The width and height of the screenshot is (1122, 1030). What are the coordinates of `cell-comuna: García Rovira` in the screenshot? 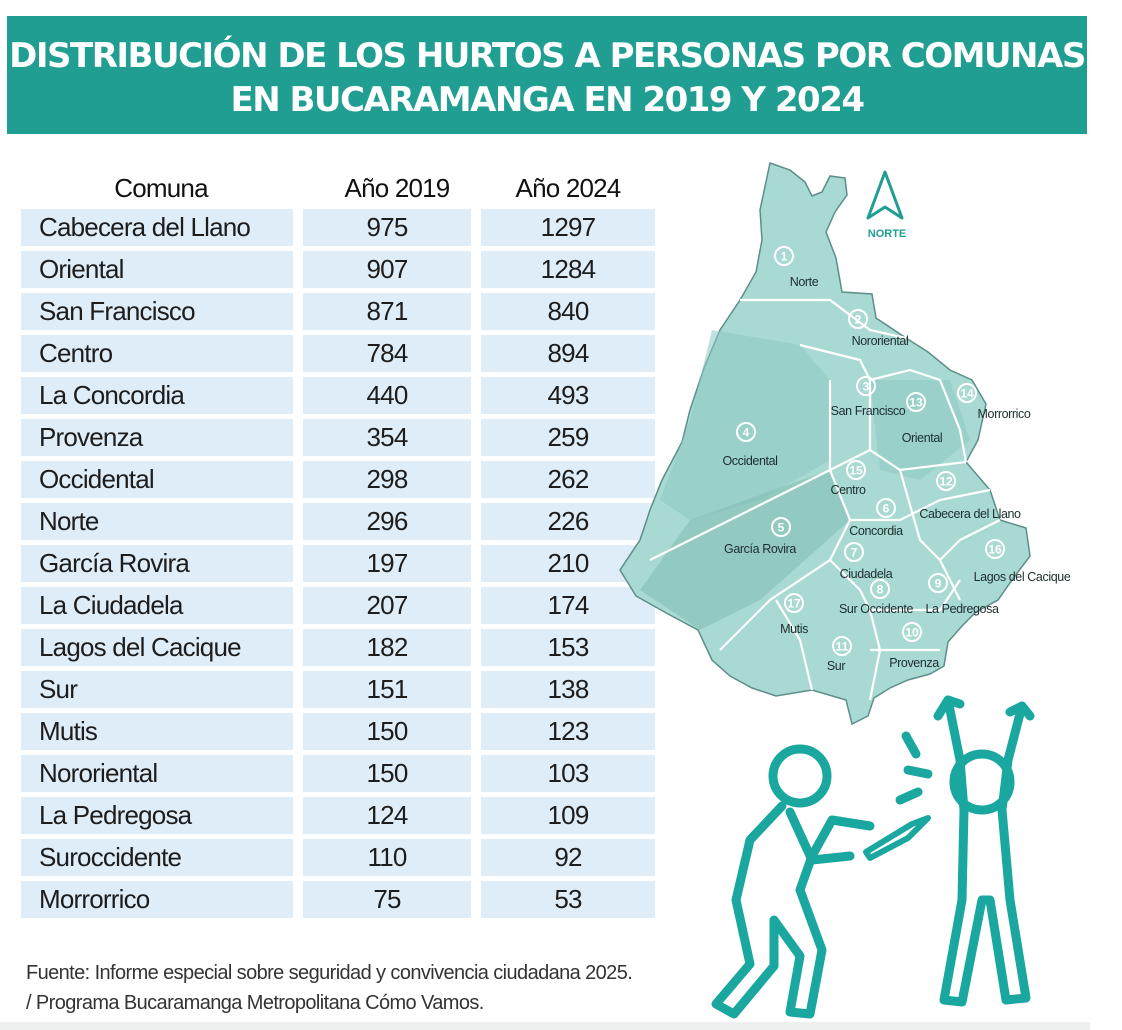 It's located at (157, 563).